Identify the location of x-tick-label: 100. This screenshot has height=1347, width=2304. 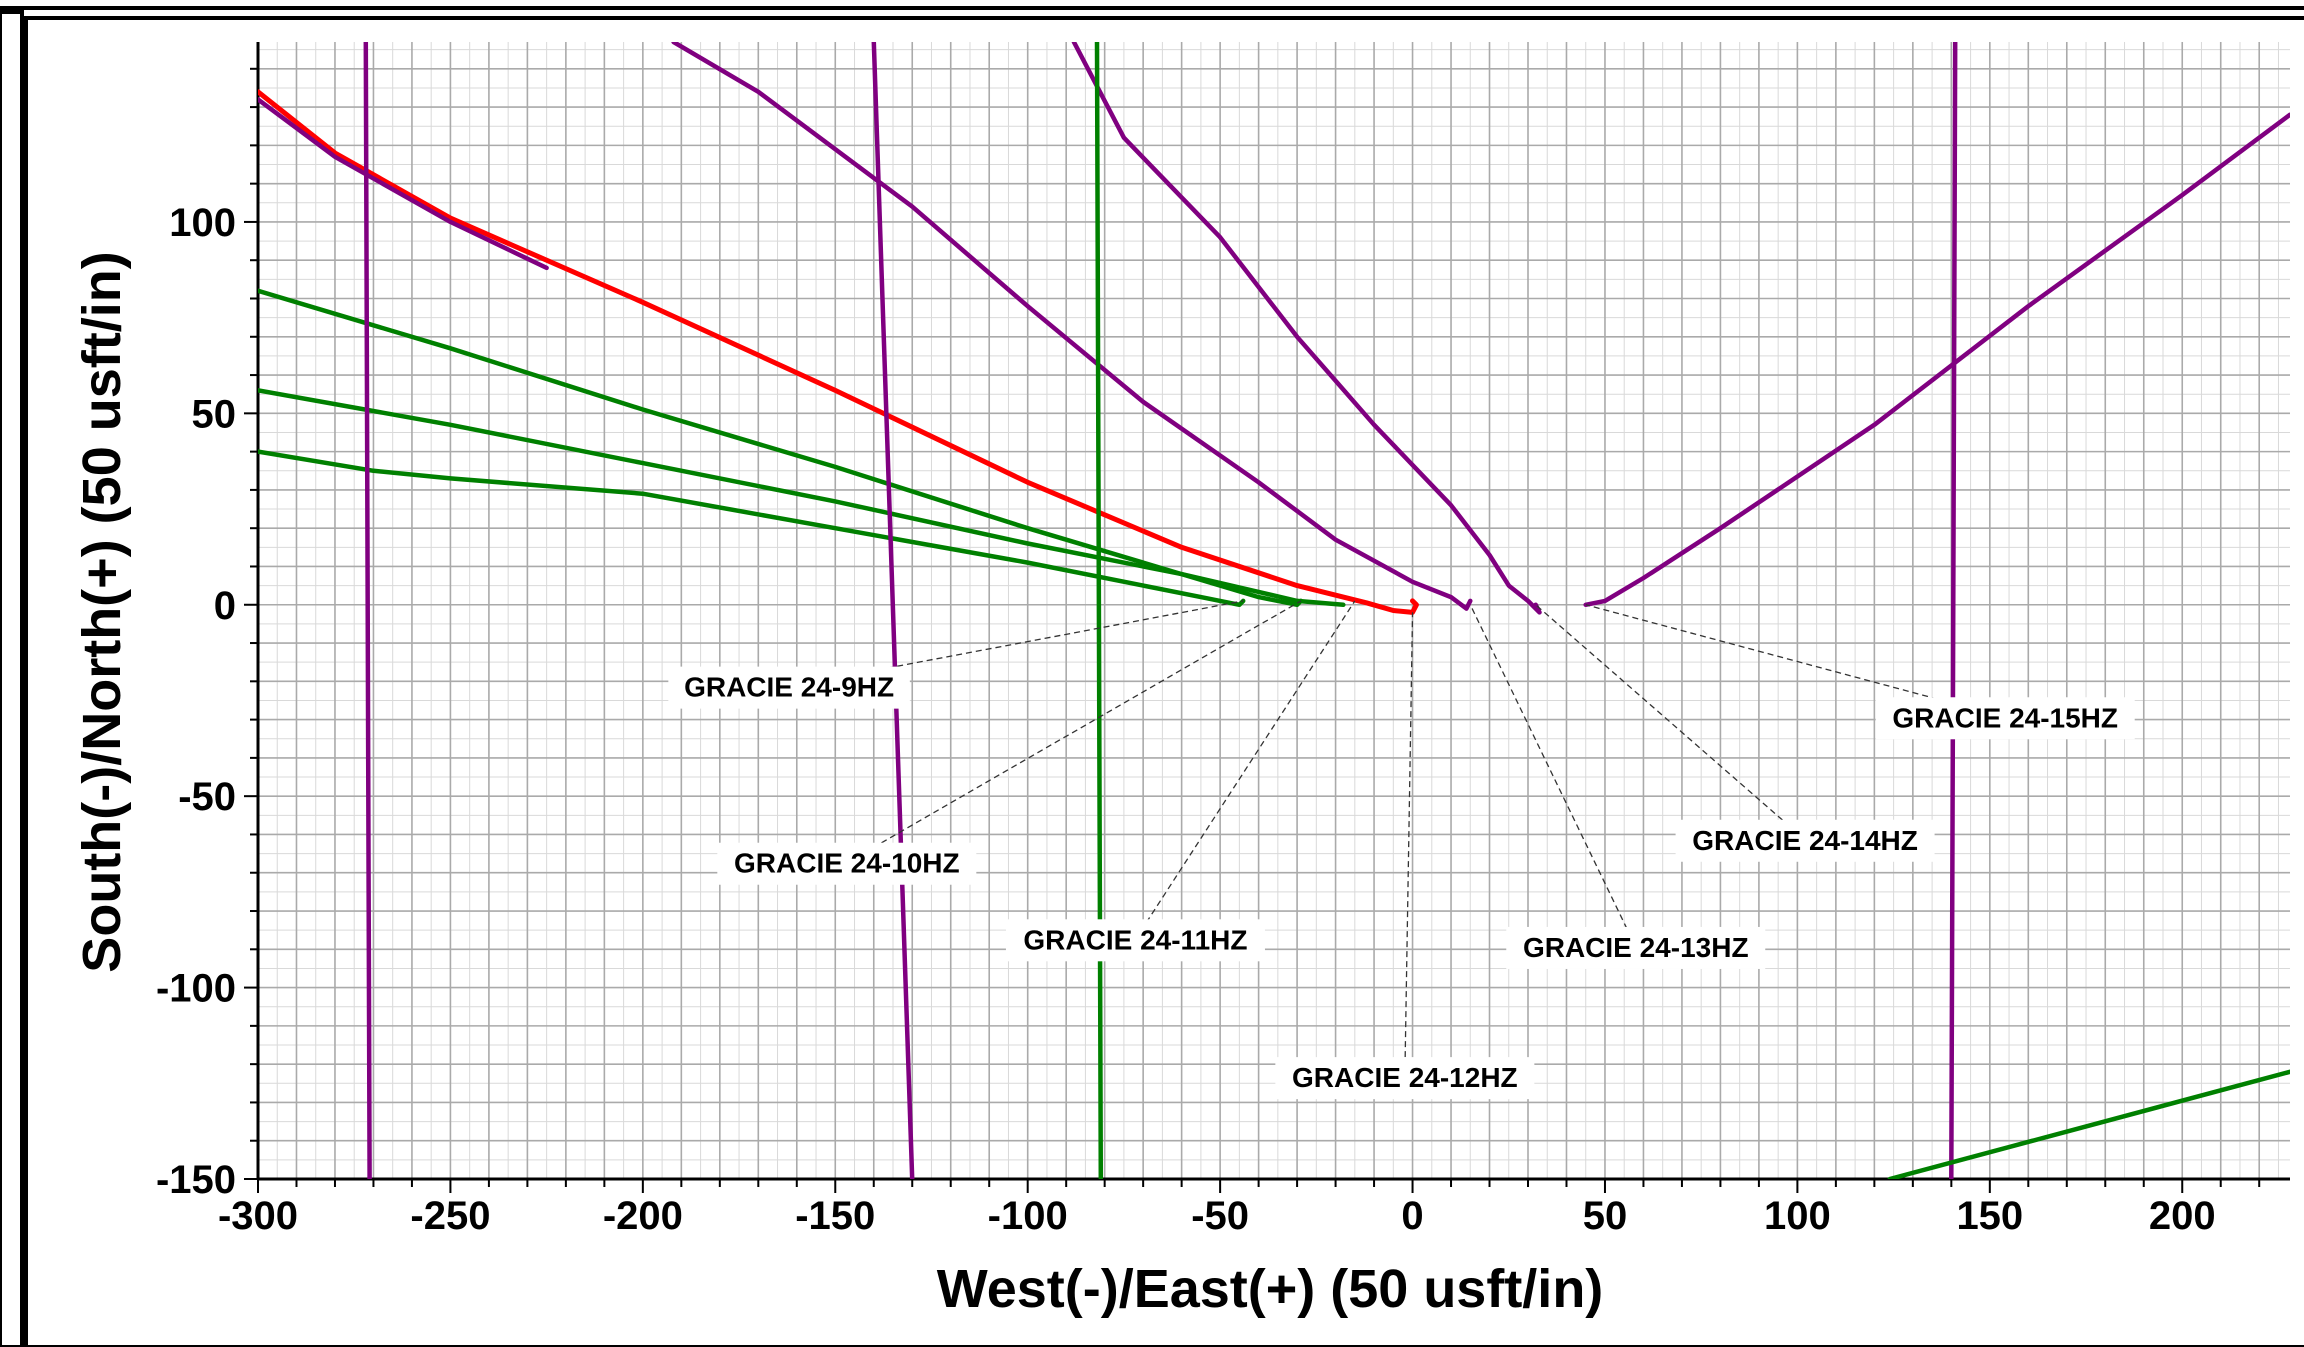
(1797, 1216).